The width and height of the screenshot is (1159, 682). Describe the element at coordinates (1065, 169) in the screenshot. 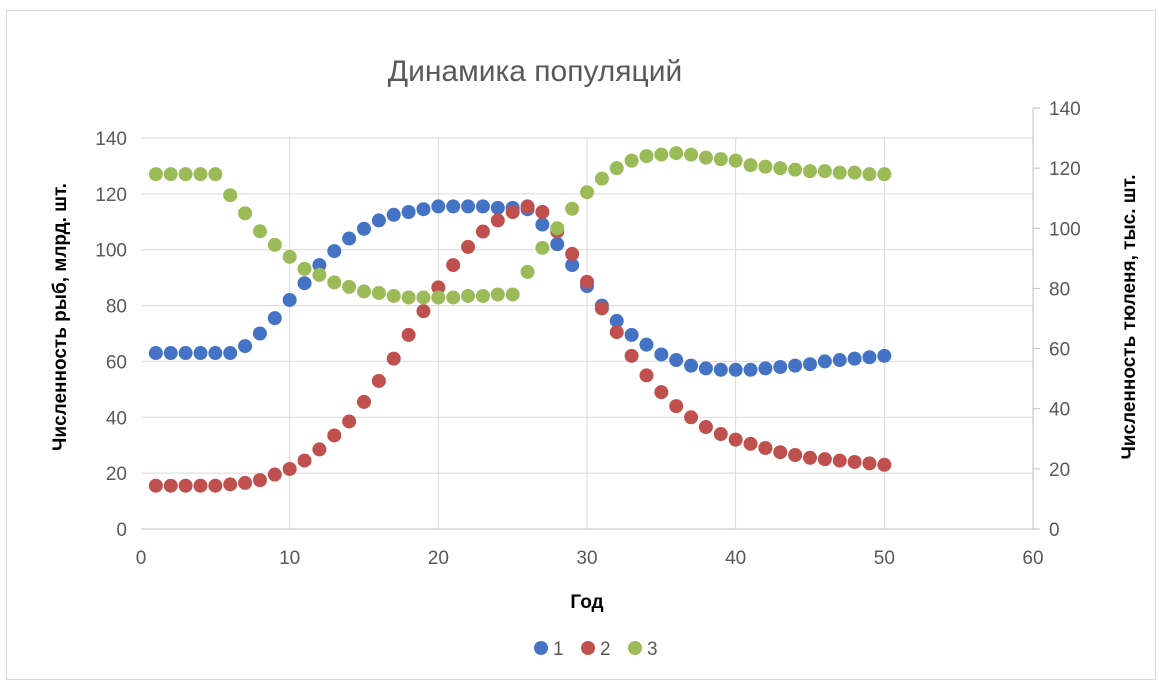

I see `y-right-tick-label: 120` at that location.